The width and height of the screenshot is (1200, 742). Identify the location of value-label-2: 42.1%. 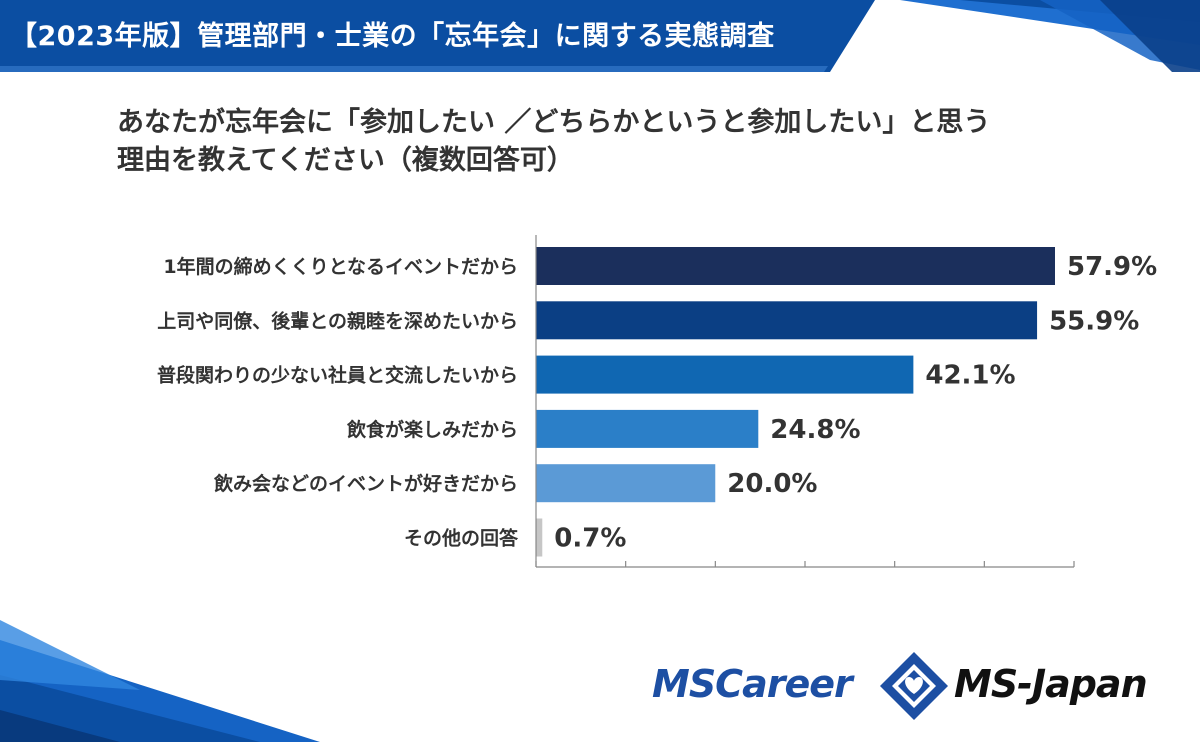
(970, 376).